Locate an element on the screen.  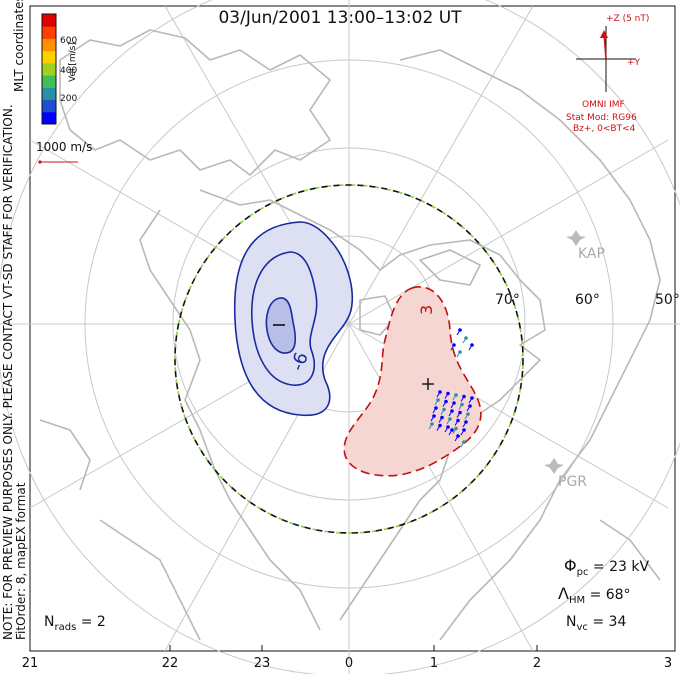
nvc-subscript: vc is located at coordinates (582, 627).